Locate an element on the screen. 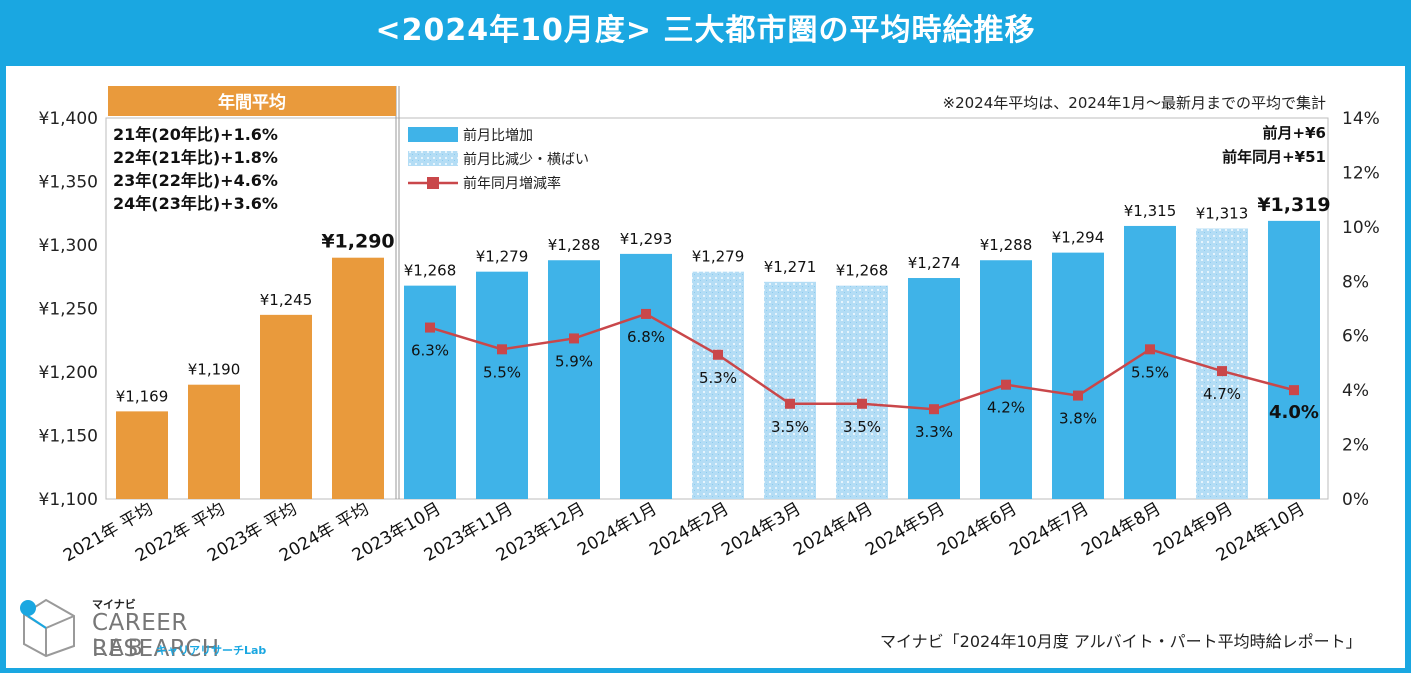 The image size is (1411, 673). x-tick-label: 2024年4月 is located at coordinates (833, 529).